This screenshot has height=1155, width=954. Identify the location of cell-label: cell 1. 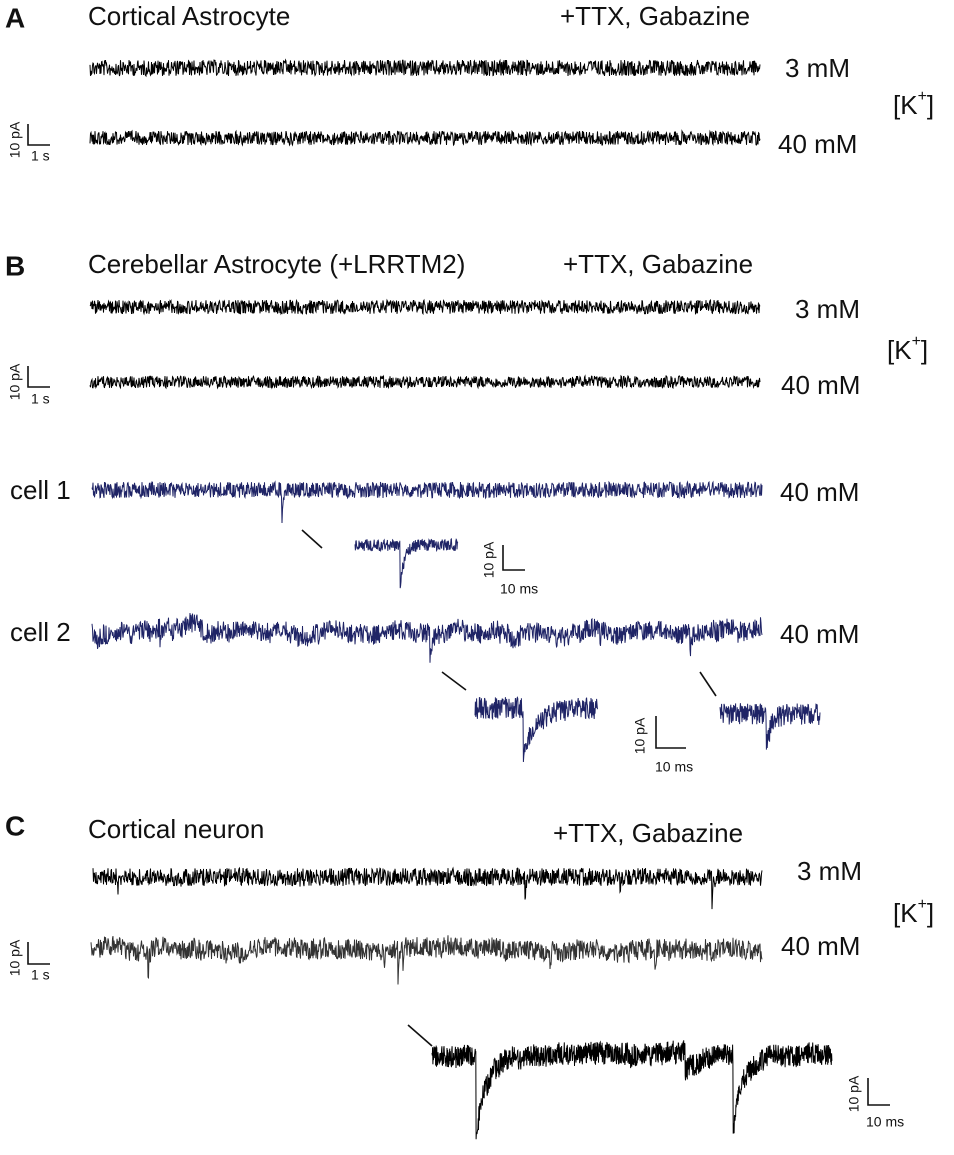
(40, 490).